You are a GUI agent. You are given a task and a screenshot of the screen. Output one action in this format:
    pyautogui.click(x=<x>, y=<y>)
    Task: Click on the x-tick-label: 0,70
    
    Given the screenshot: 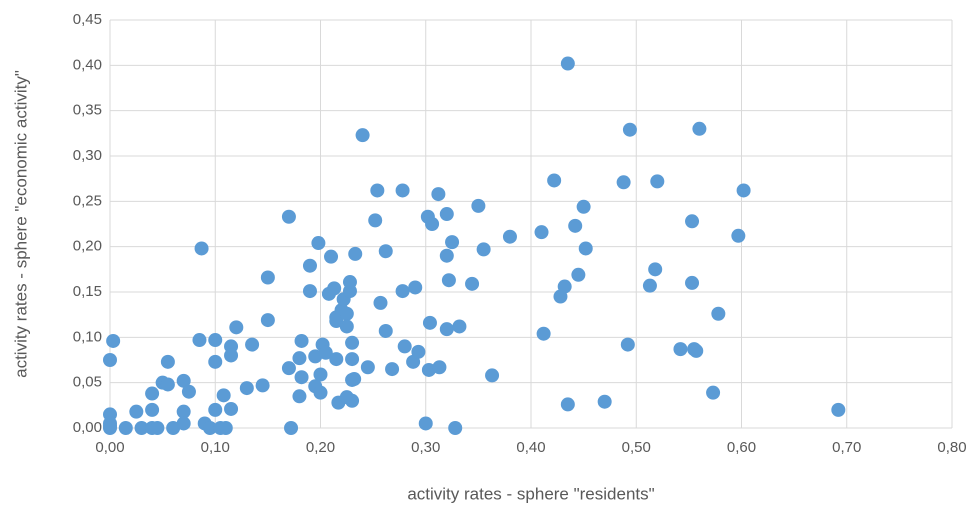 What is the action you would take?
    pyautogui.click(x=846, y=447)
    